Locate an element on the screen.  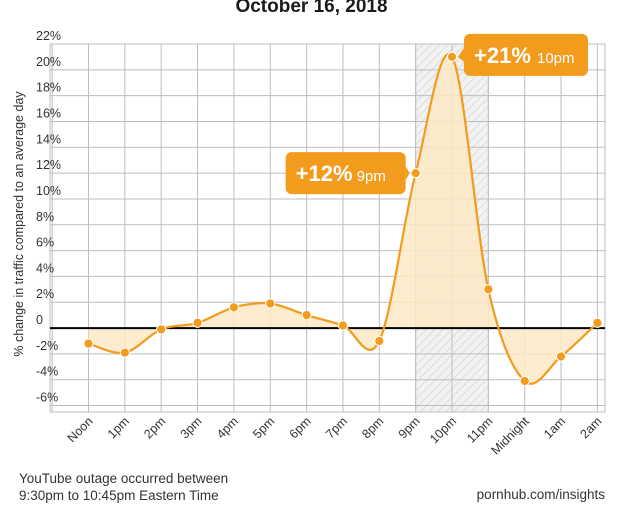
y-tick-layer: -6% -4% -2% 0 2% 4% 6% 8% 10% 12% 14% 16% 18% 20% 22% is located at coordinates (48, 217).